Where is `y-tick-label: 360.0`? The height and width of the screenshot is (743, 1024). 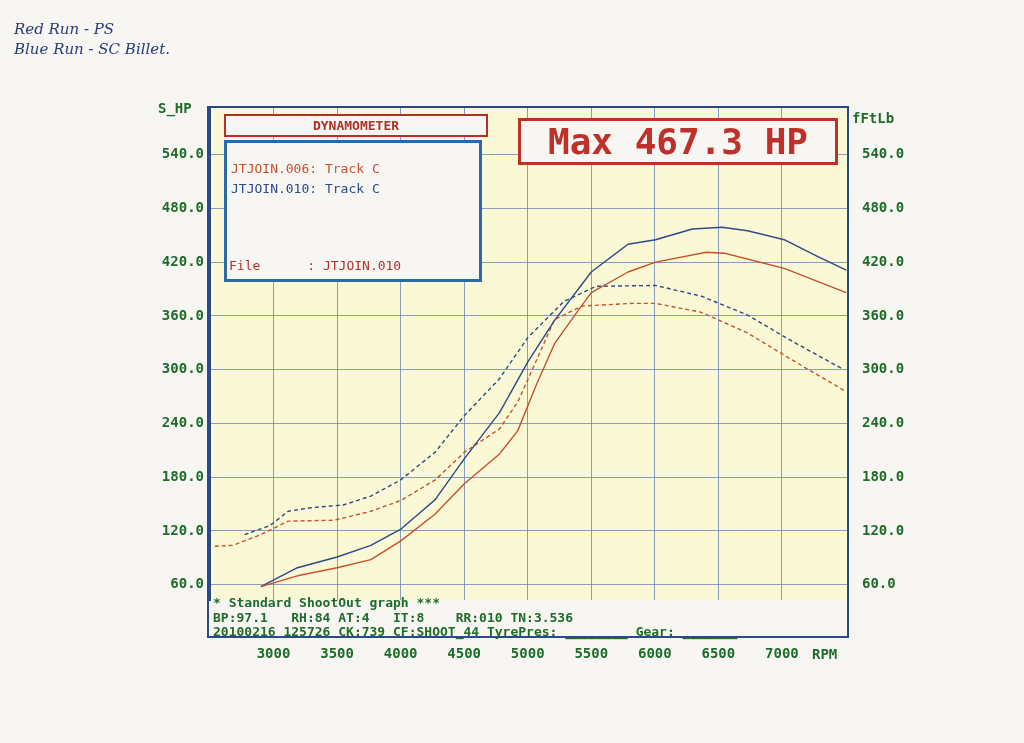 y-tick-label: 360.0 is located at coordinates (182, 314).